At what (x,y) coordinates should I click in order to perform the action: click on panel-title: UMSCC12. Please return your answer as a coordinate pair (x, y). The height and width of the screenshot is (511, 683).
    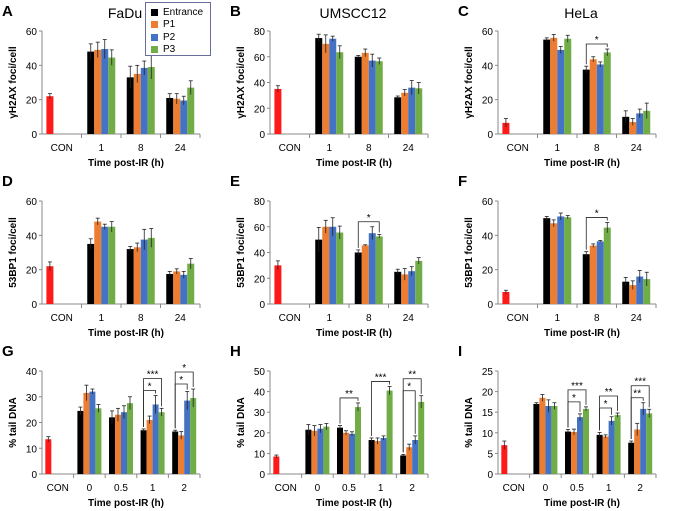
    Looking at the image, I should click on (353, 13).